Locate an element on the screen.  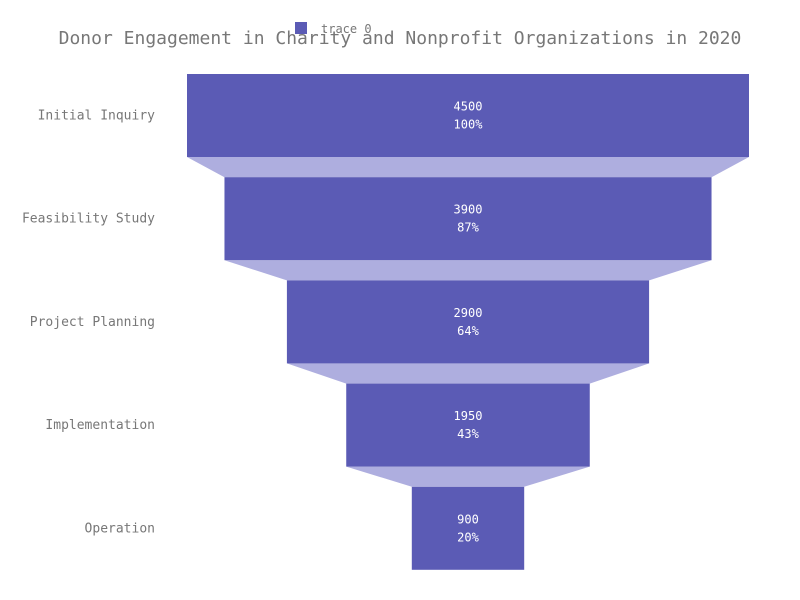
bar-implementation is located at coordinates (468, 425).